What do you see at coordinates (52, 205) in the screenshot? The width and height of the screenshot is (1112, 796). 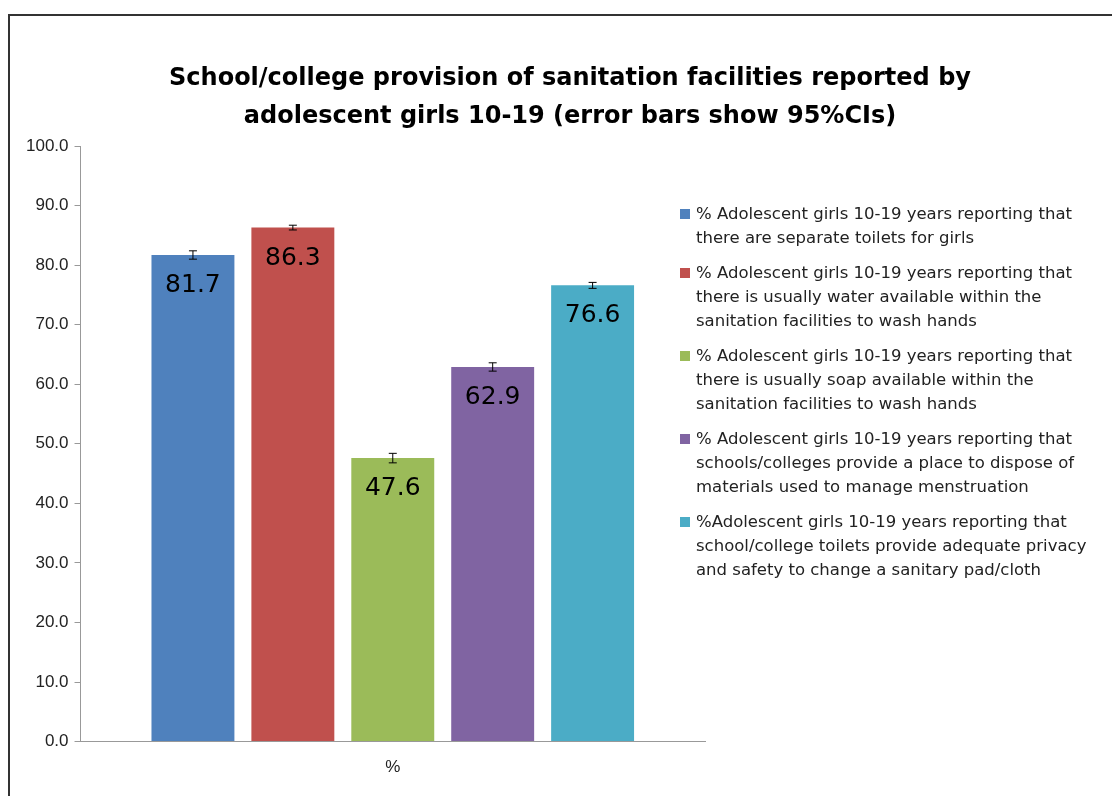 I see `y-tick-label: 90.0` at bounding box center [52, 205].